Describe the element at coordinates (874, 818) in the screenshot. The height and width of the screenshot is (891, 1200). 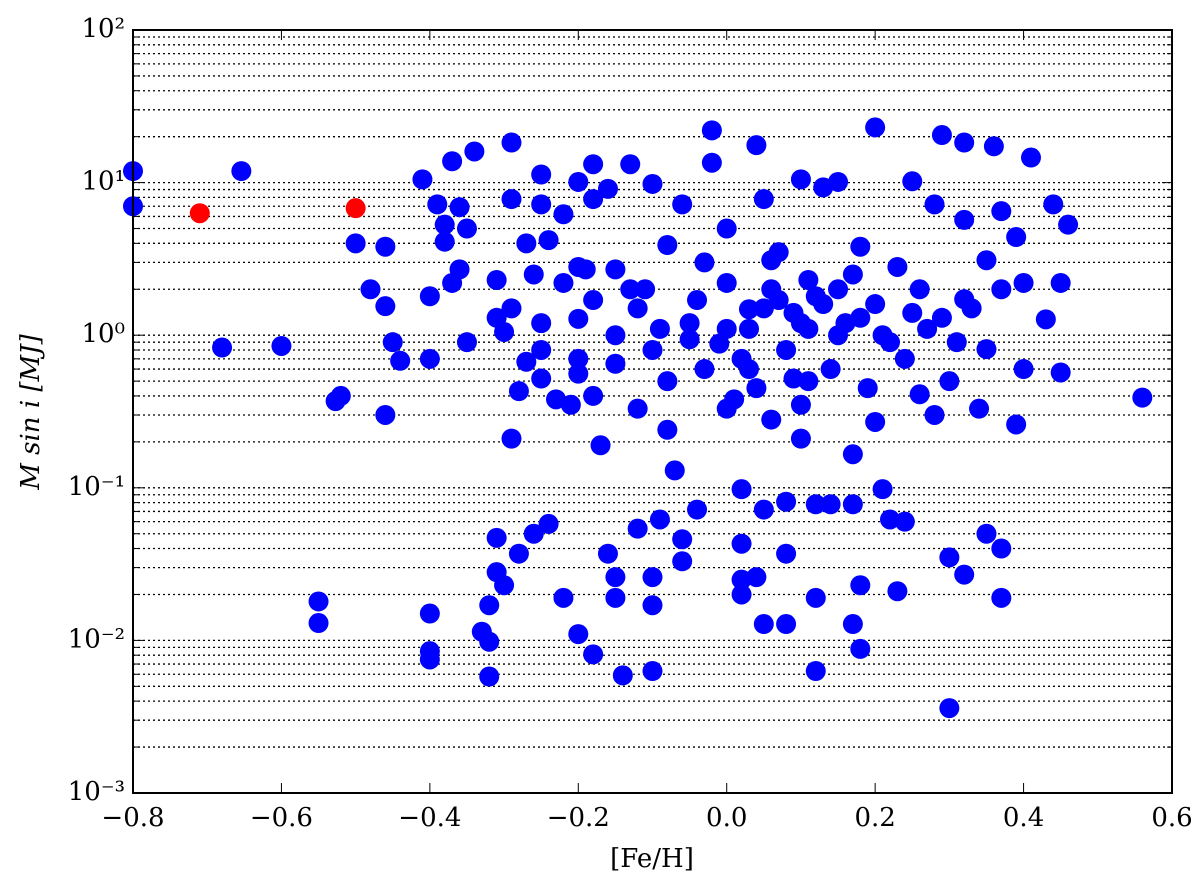
I see `x-tick-label: 0.2` at that location.